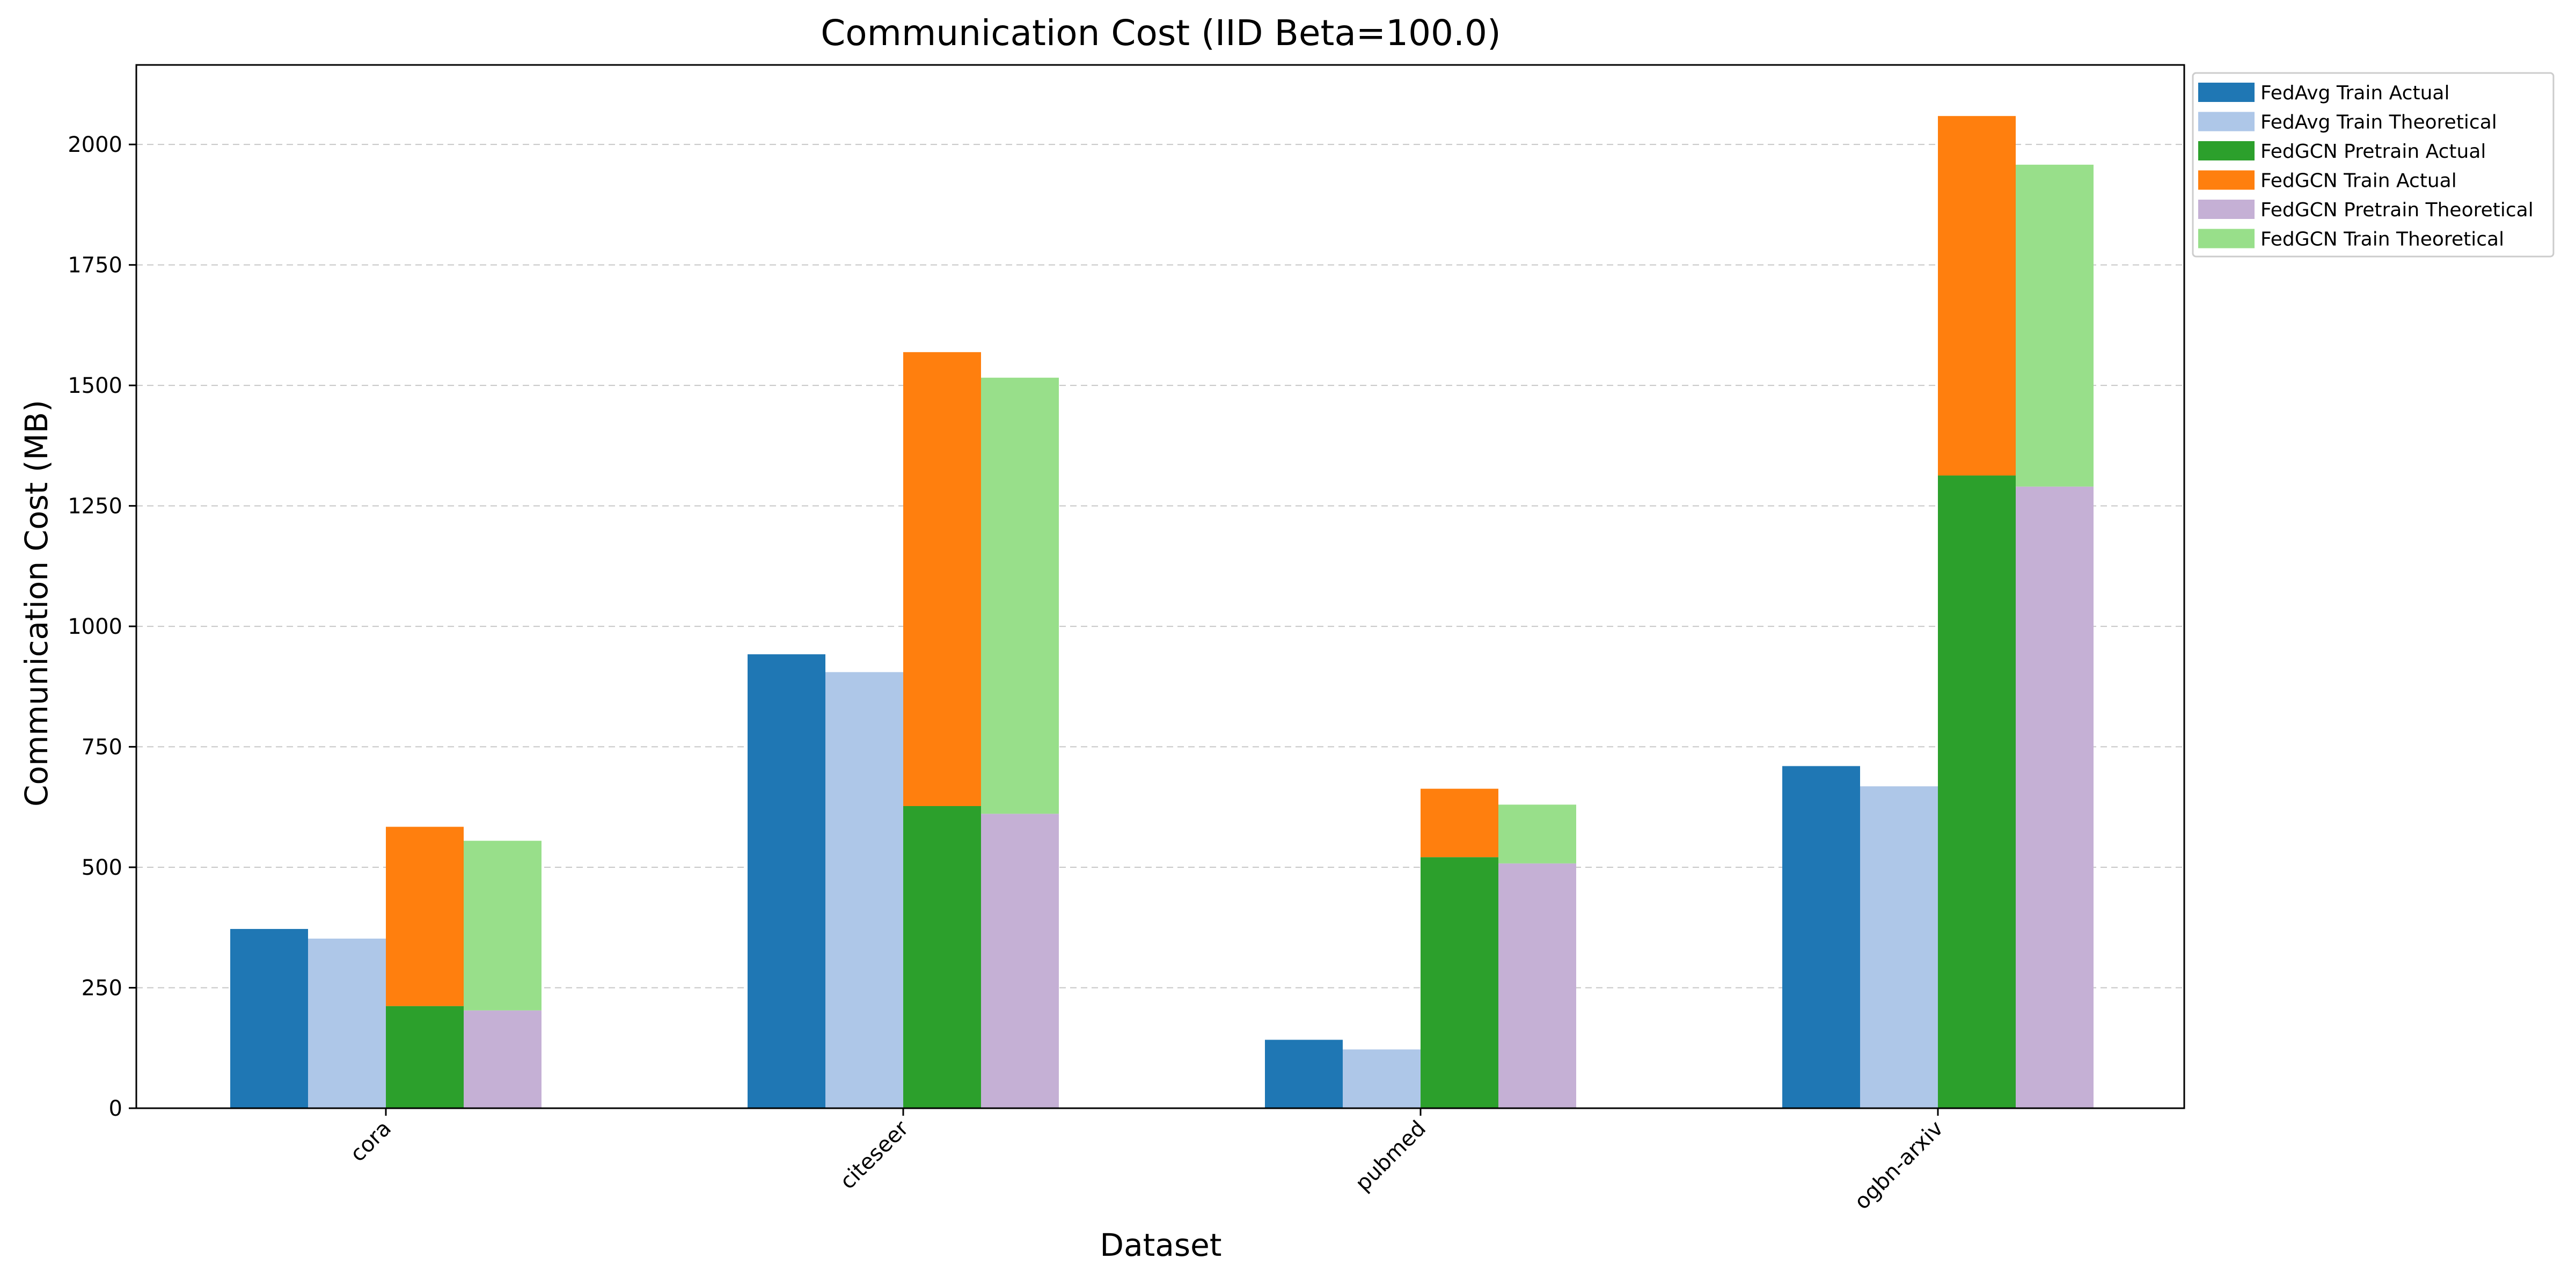 The width and height of the screenshot is (2576, 1288). I want to click on bar-fedgcn-pretrain-actual-pubmed, so click(1459, 982).